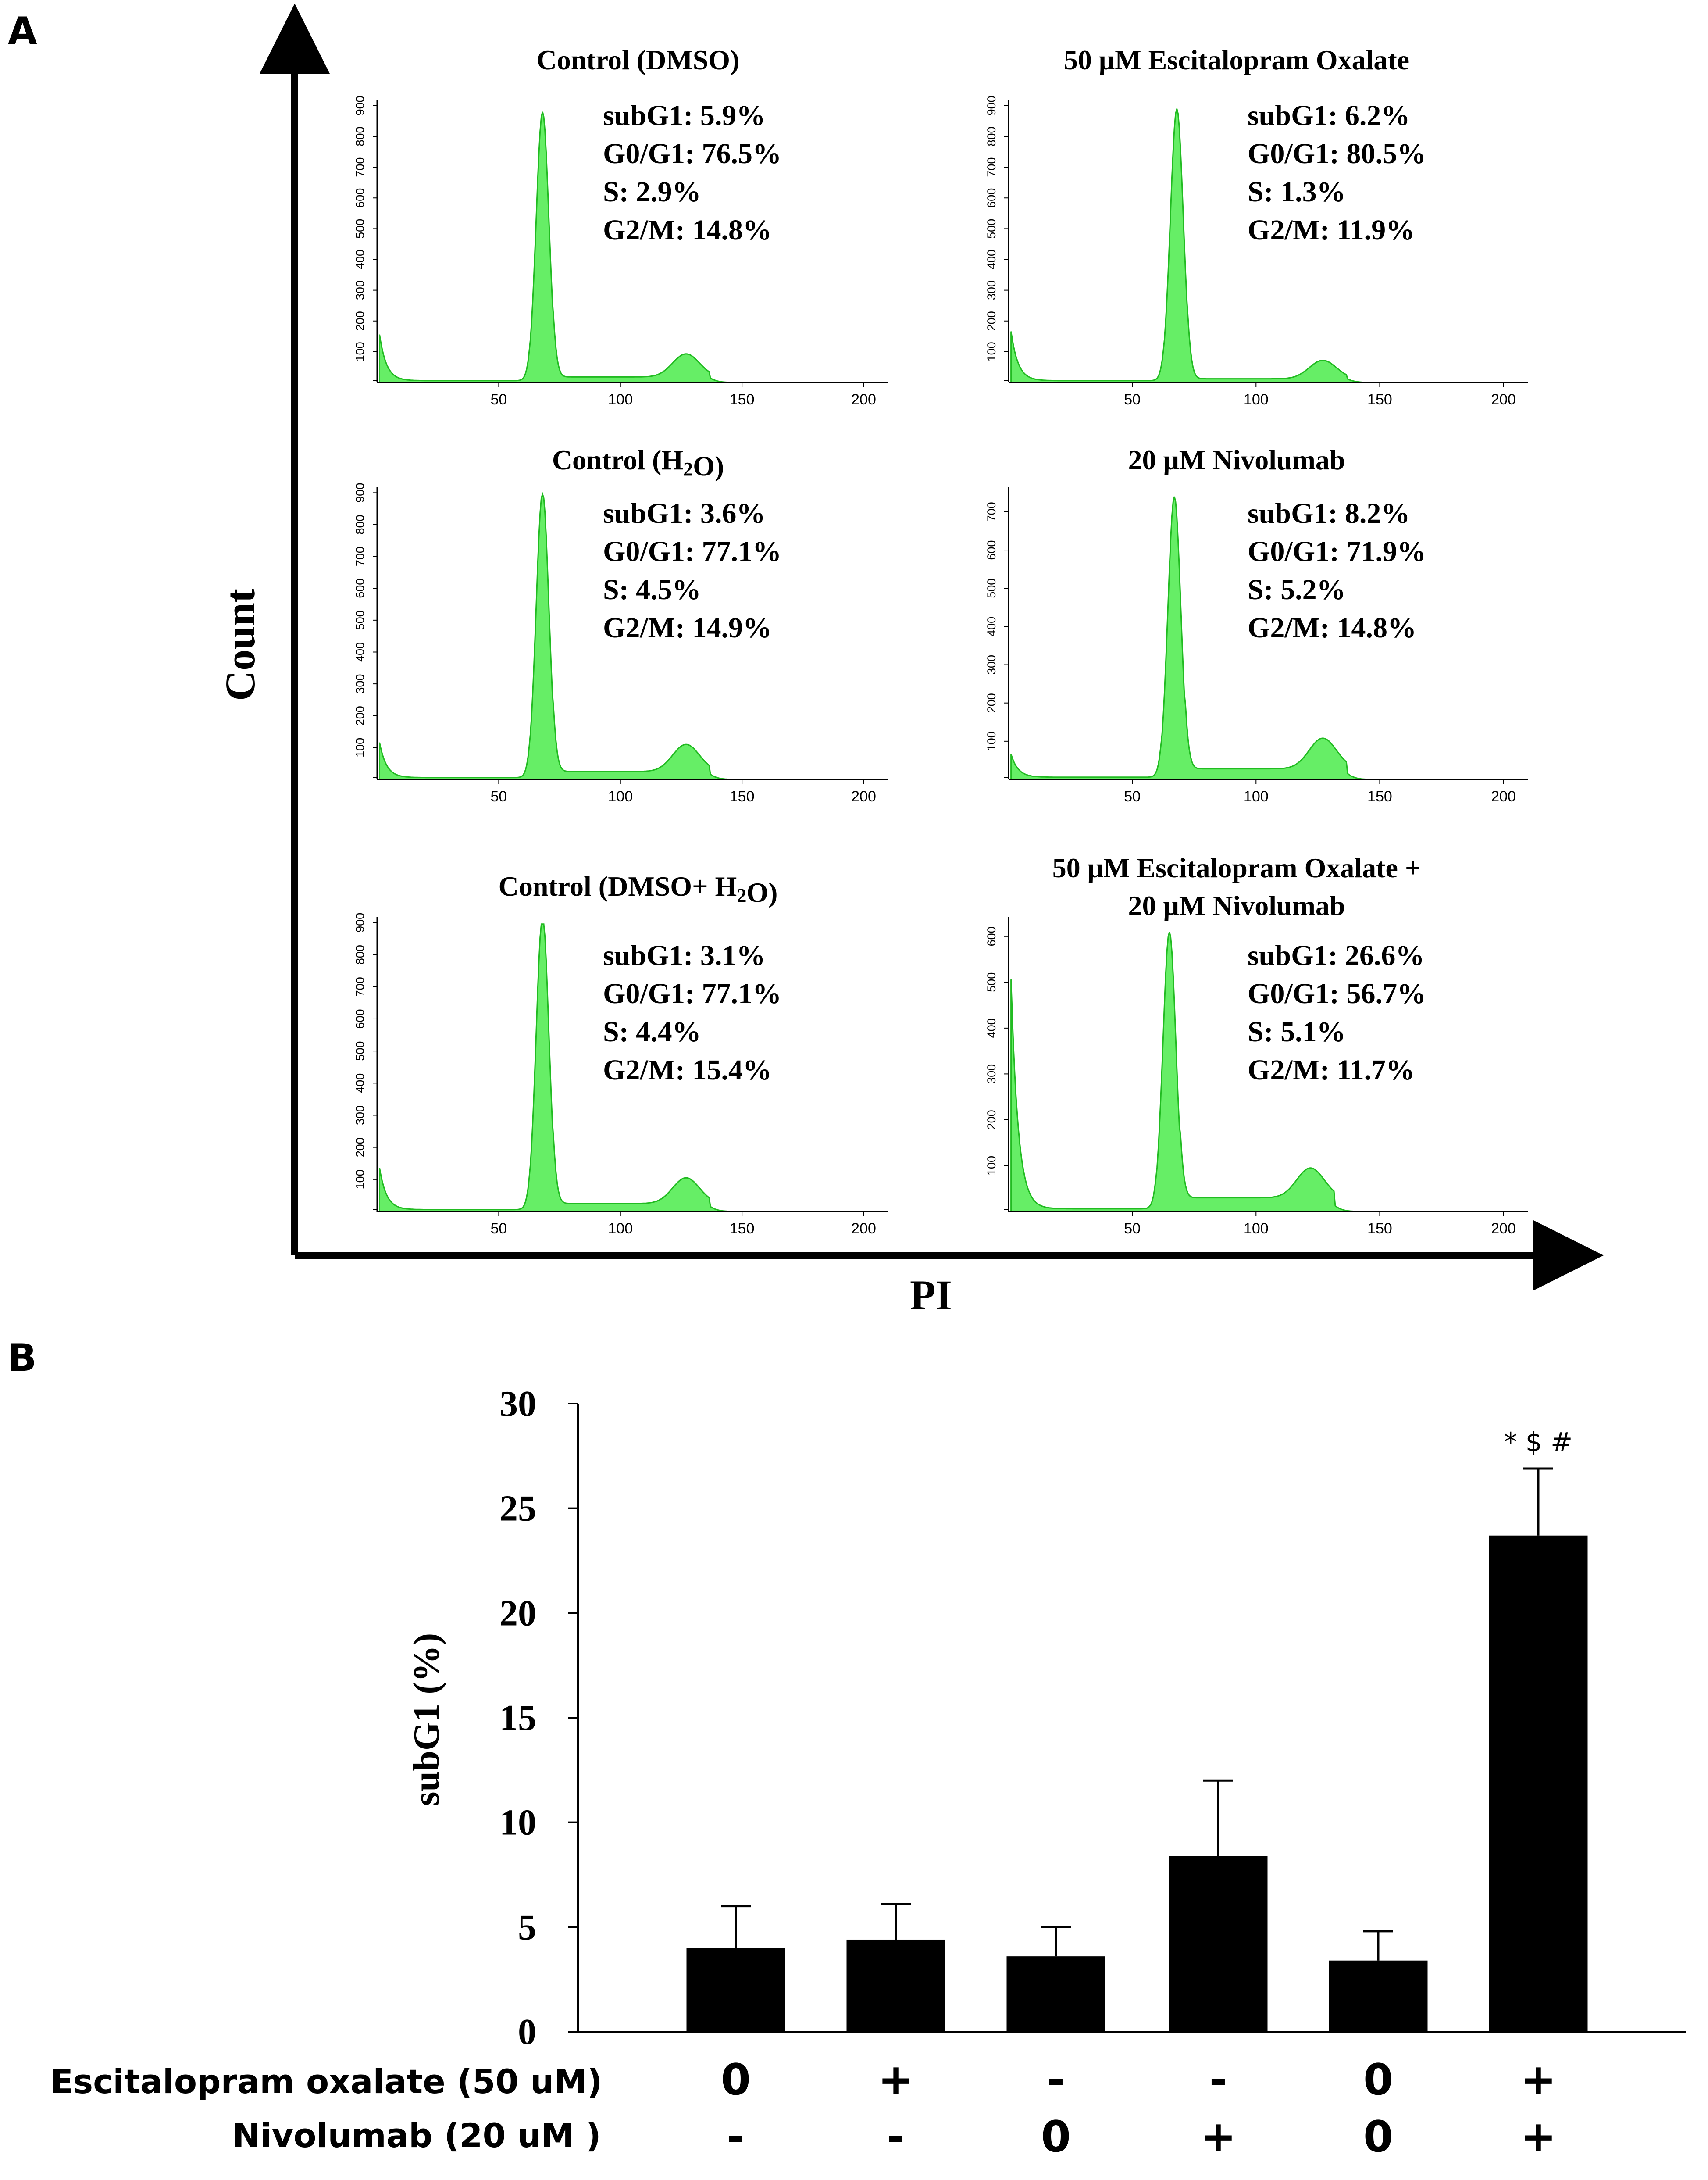  What do you see at coordinates (687, 628) in the screenshot?
I see `histogram-stat: G2/M: 14.9%` at bounding box center [687, 628].